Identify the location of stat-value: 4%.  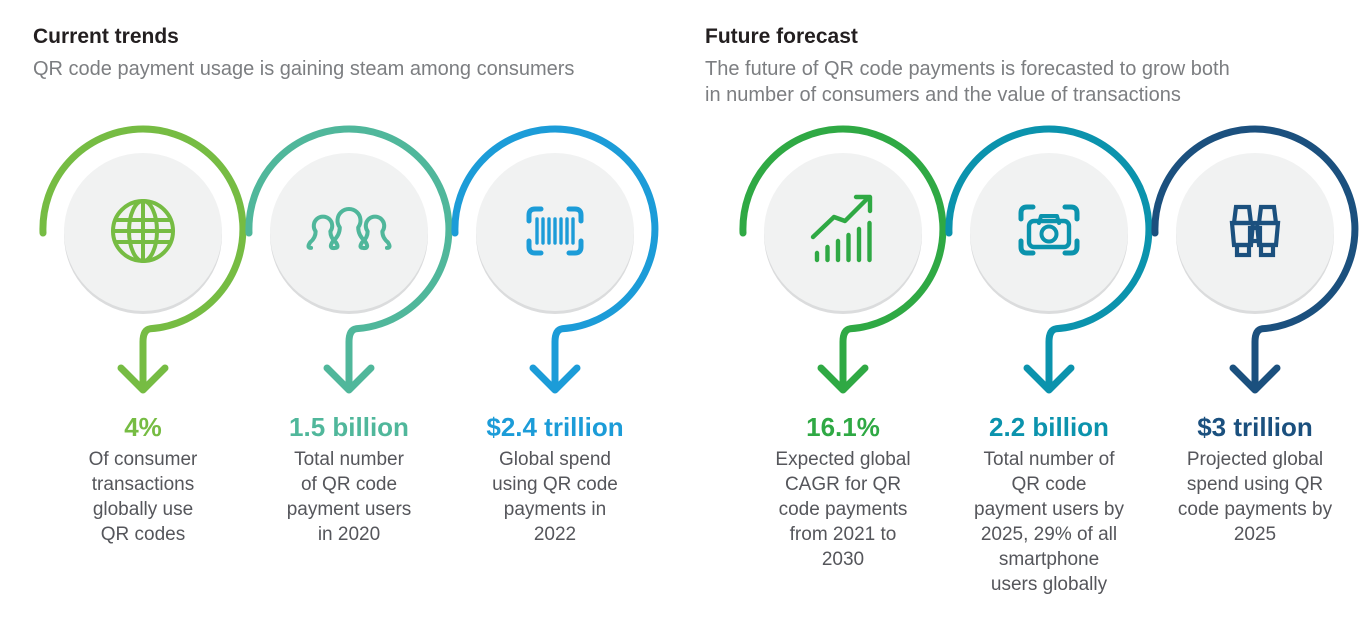
(143, 427).